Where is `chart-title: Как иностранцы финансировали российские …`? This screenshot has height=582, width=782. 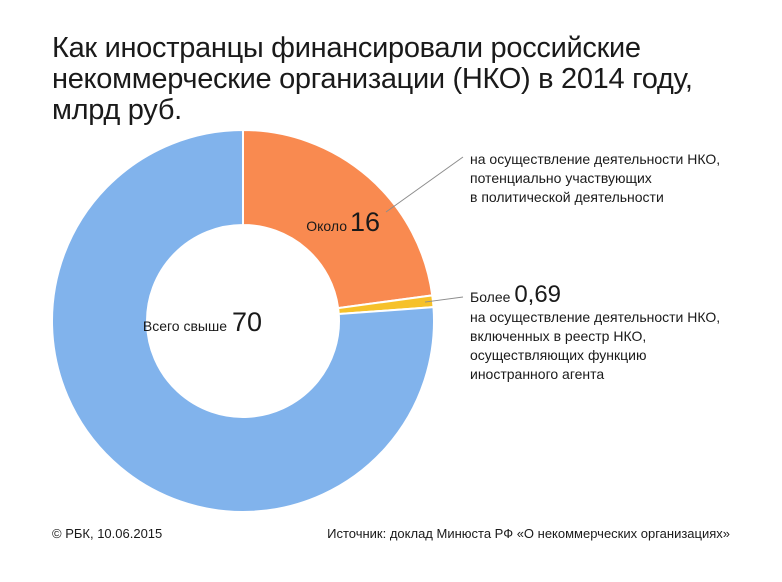 chart-title: Как иностранцы финансировали российские … is located at coordinates (392, 79).